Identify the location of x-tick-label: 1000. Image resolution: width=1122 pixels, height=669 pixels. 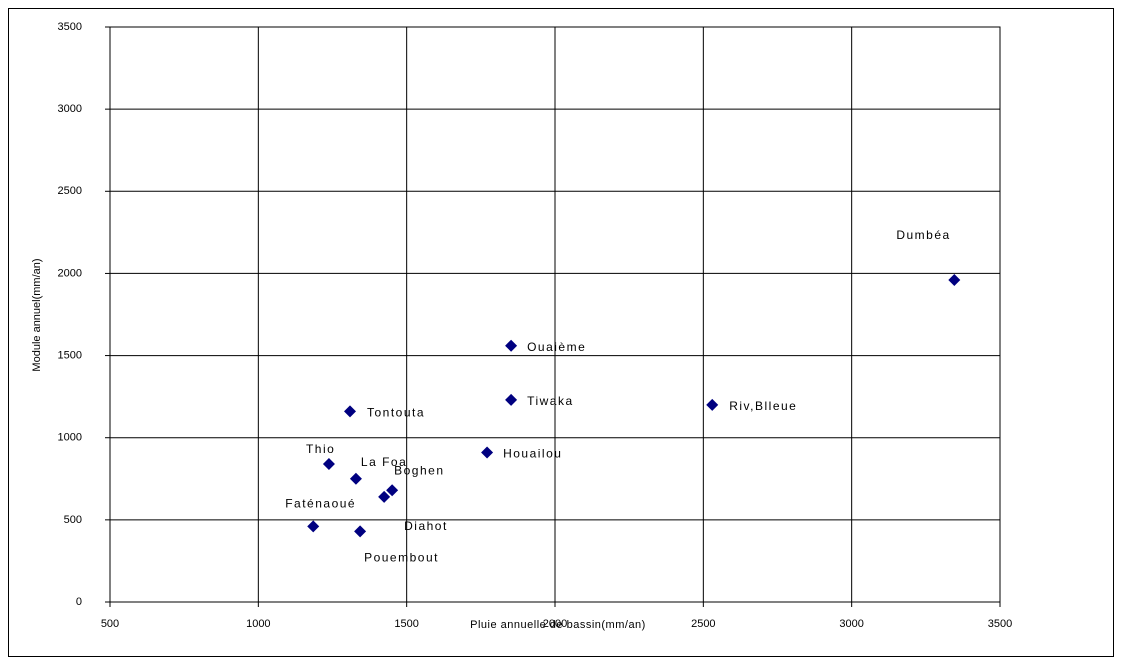
(258, 624).